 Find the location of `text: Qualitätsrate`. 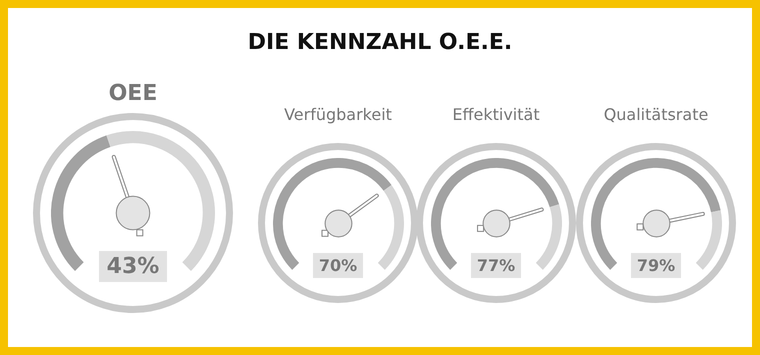

text: Qualitätsrate is located at coordinates (656, 114).